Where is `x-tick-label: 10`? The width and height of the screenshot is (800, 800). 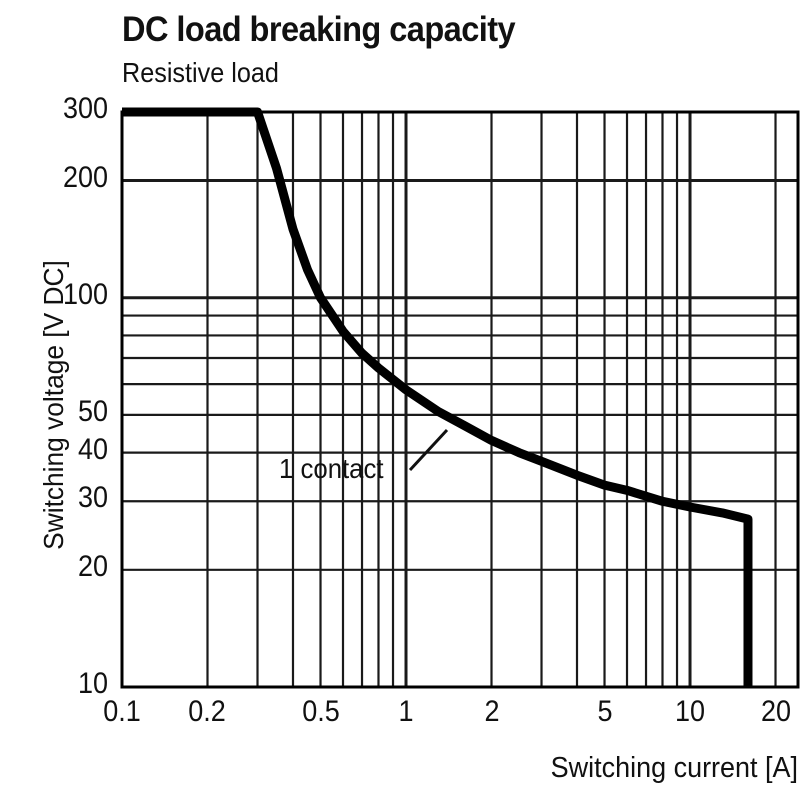 x-tick-label: 10 is located at coordinates (690, 711).